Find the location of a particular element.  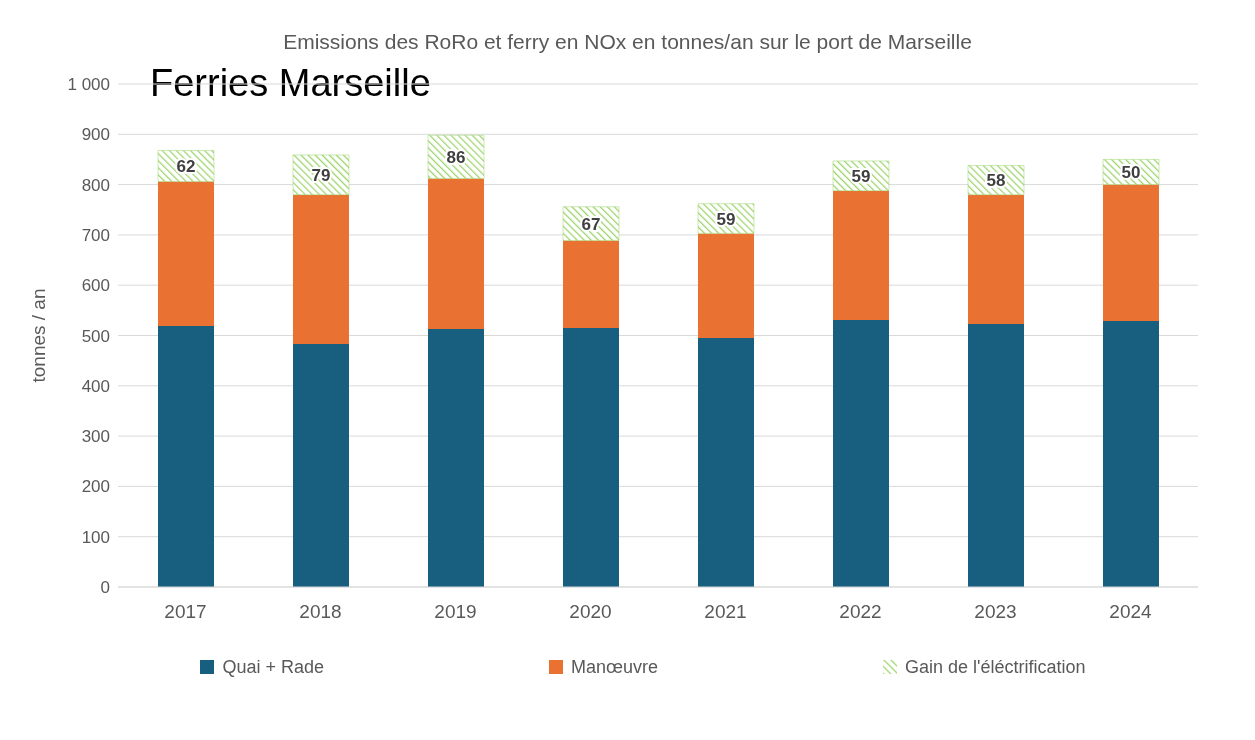

y-tick-label: 0 is located at coordinates (105, 588).